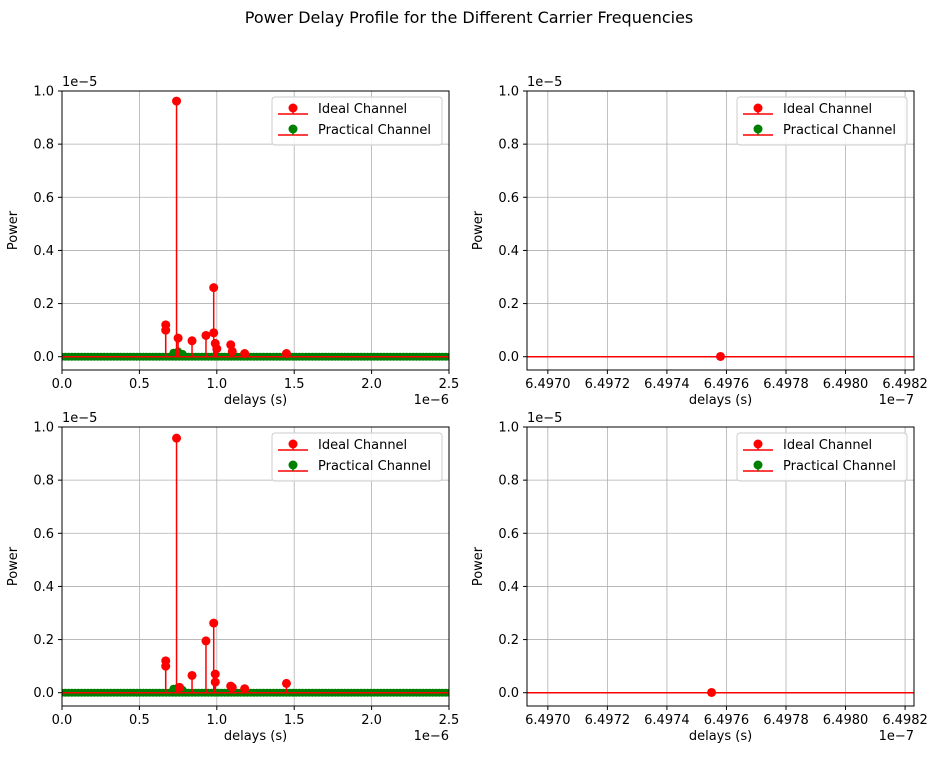  I want to click on x-tick-label: 6.4976, so click(727, 720).